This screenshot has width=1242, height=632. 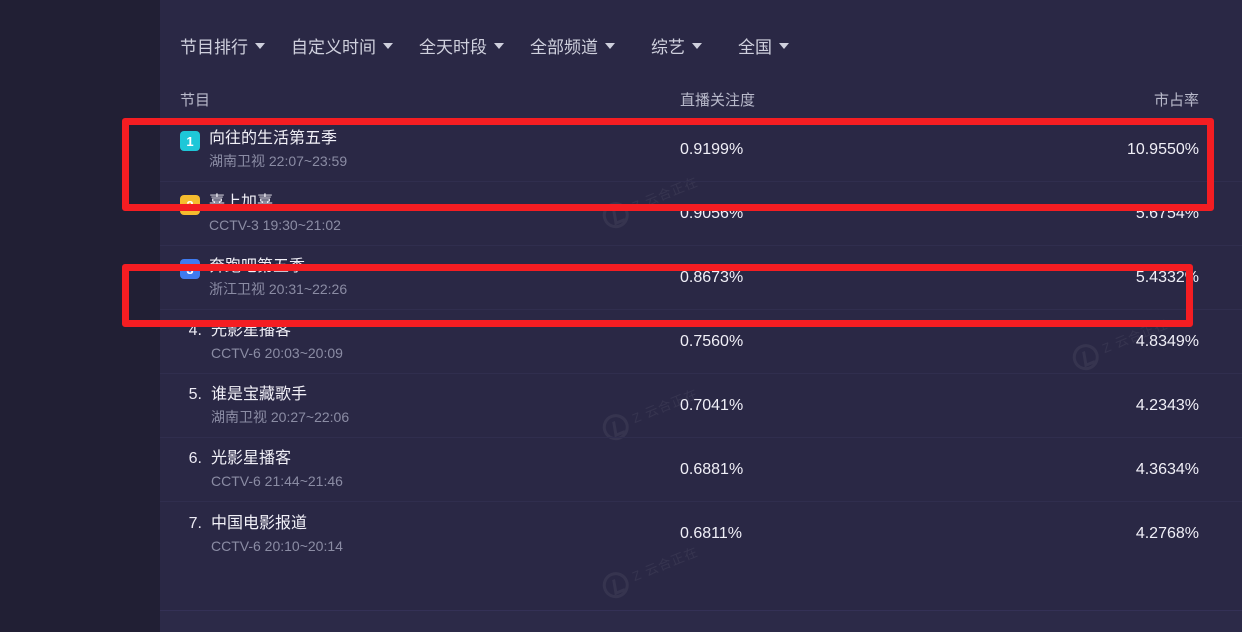 I want to click on table-row: 4. 光影星播客 CCTV-6 20:03~20:09 0.7560% 4.8349%, so click(x=701, y=342).